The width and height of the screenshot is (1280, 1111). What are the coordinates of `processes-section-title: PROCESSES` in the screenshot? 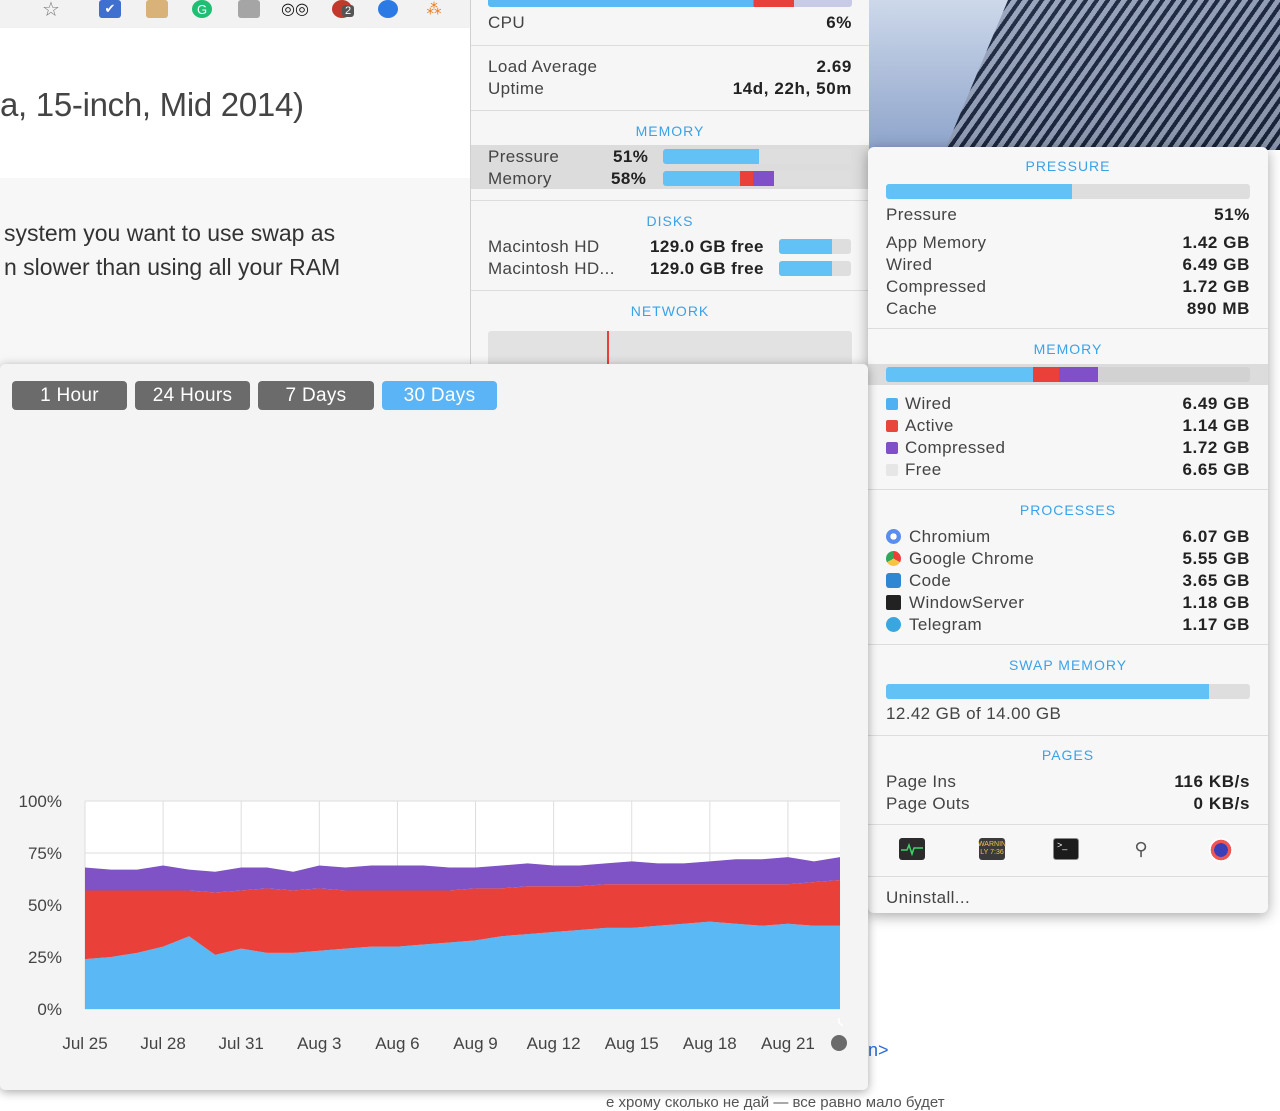 It's located at (1068, 510).